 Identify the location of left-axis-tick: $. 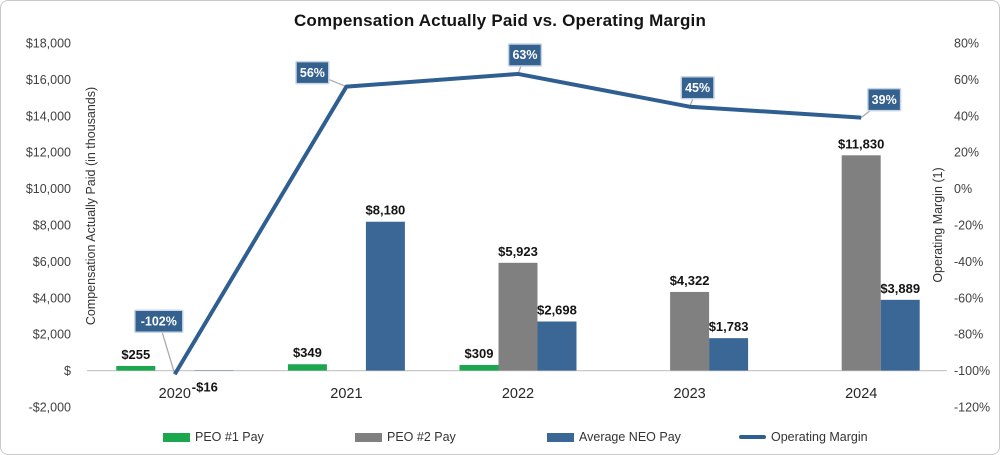
(67, 371).